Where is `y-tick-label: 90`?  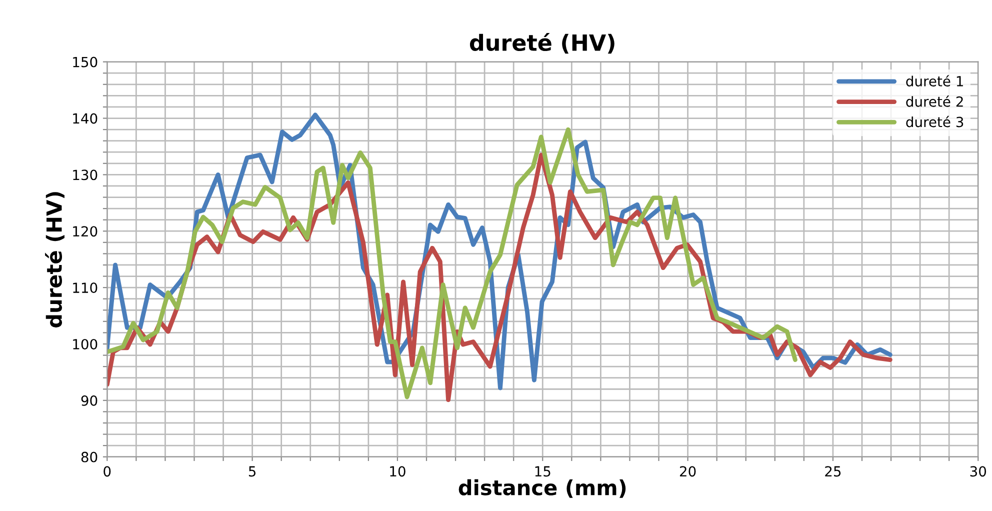
y-tick-label: 90 is located at coordinates (89, 400).